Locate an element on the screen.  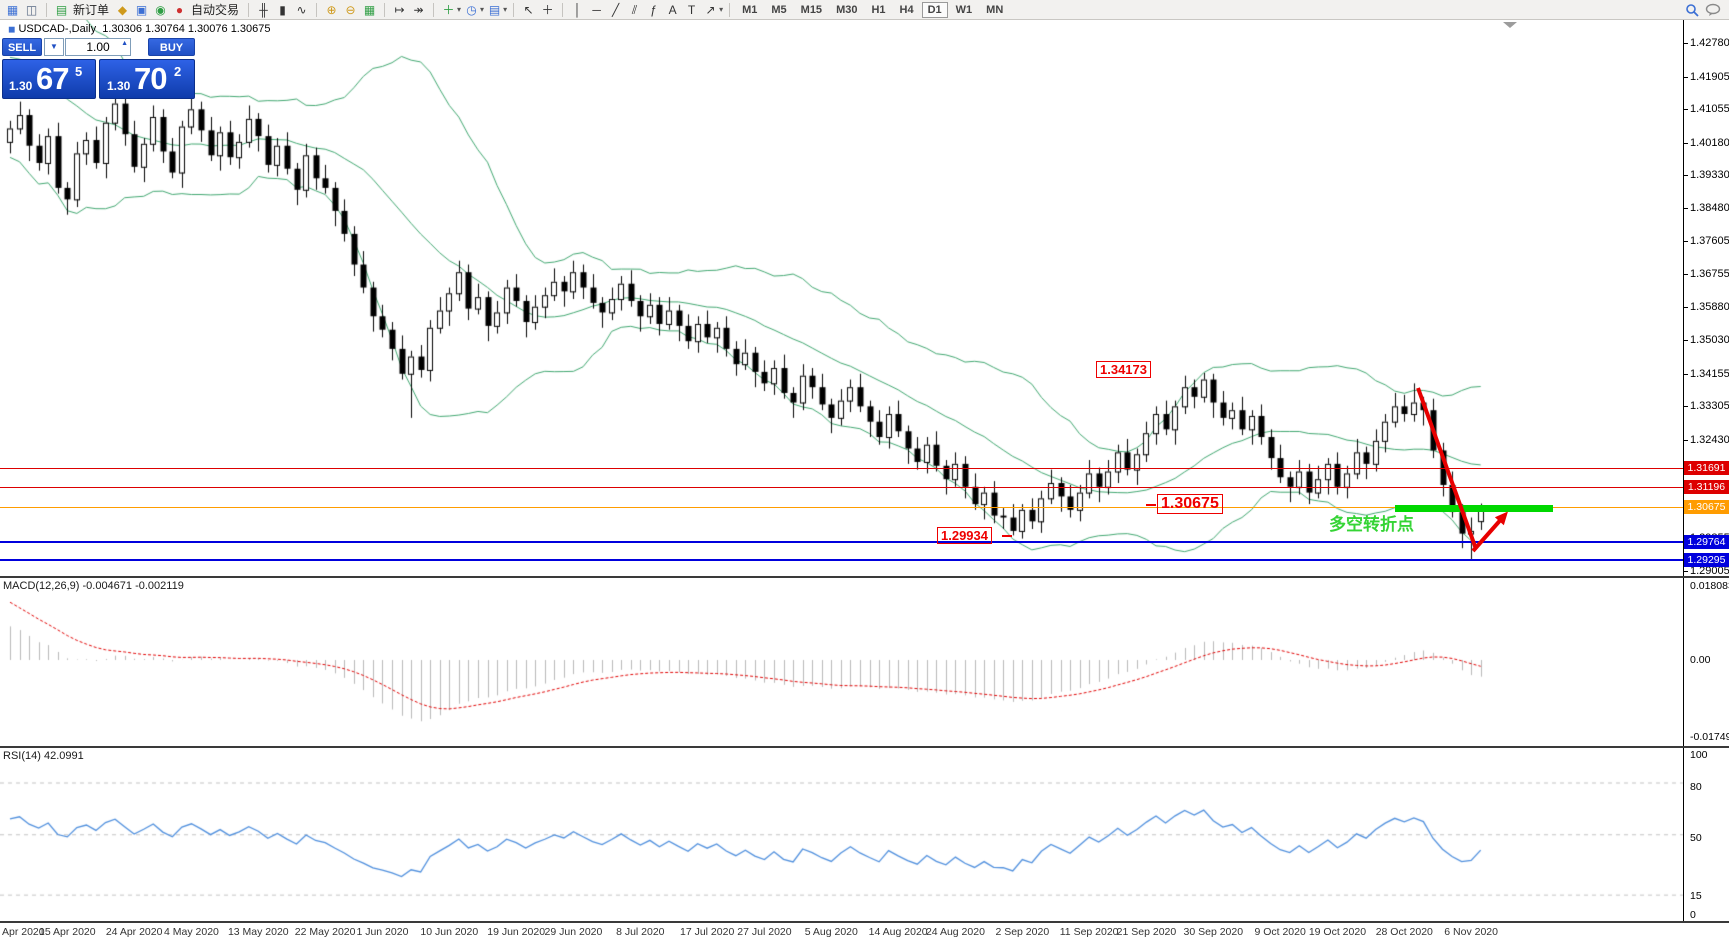
buy-button: BUY is located at coordinates (171, 47).